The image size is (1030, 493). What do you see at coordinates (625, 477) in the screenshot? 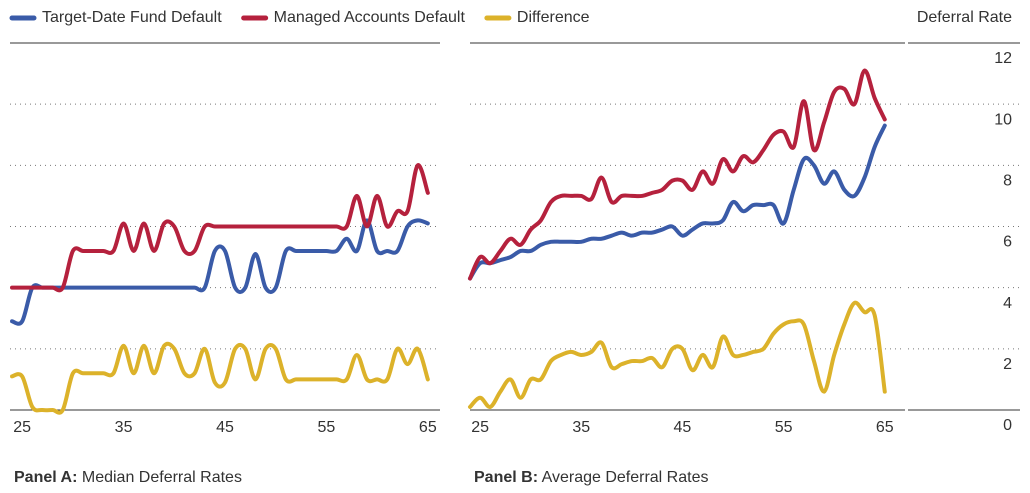
I see `panel-title-text: Average Deferral Rates` at bounding box center [625, 477].